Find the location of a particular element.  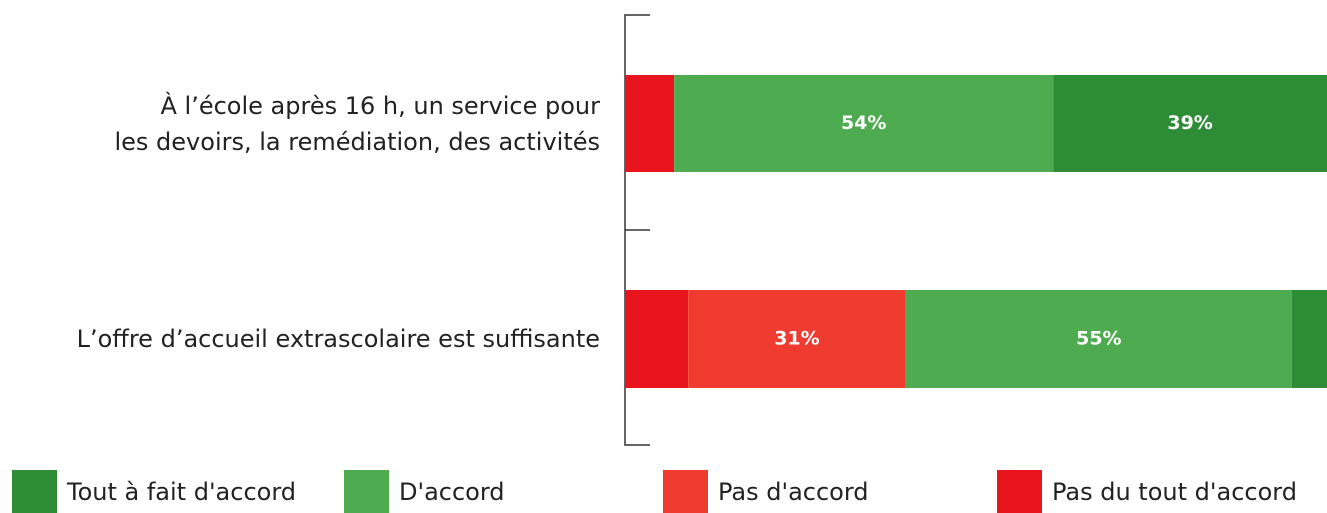

value-label: 39% is located at coordinates (1189, 123).